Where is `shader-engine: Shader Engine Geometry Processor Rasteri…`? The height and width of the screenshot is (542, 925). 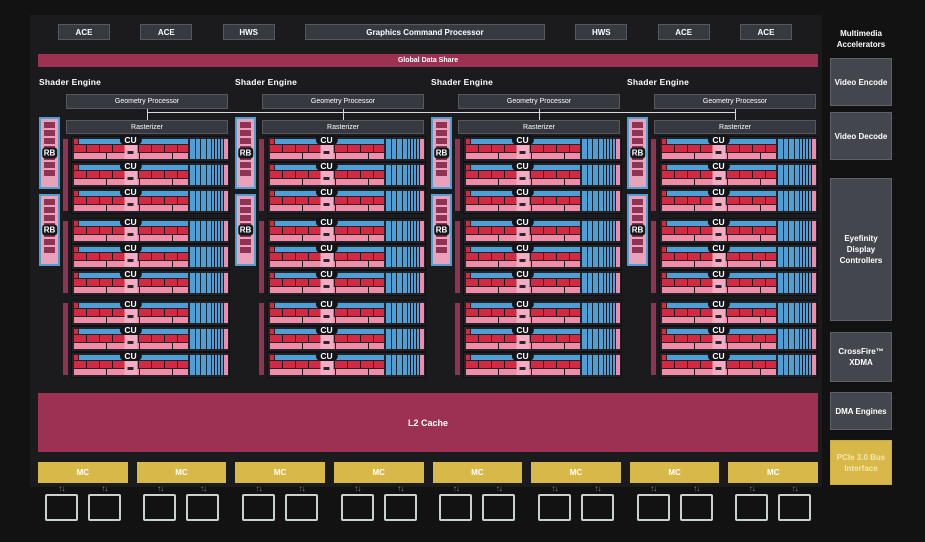 shader-engine: Shader Engine Geometry Processor Rasteri… is located at coordinates (722, 234).